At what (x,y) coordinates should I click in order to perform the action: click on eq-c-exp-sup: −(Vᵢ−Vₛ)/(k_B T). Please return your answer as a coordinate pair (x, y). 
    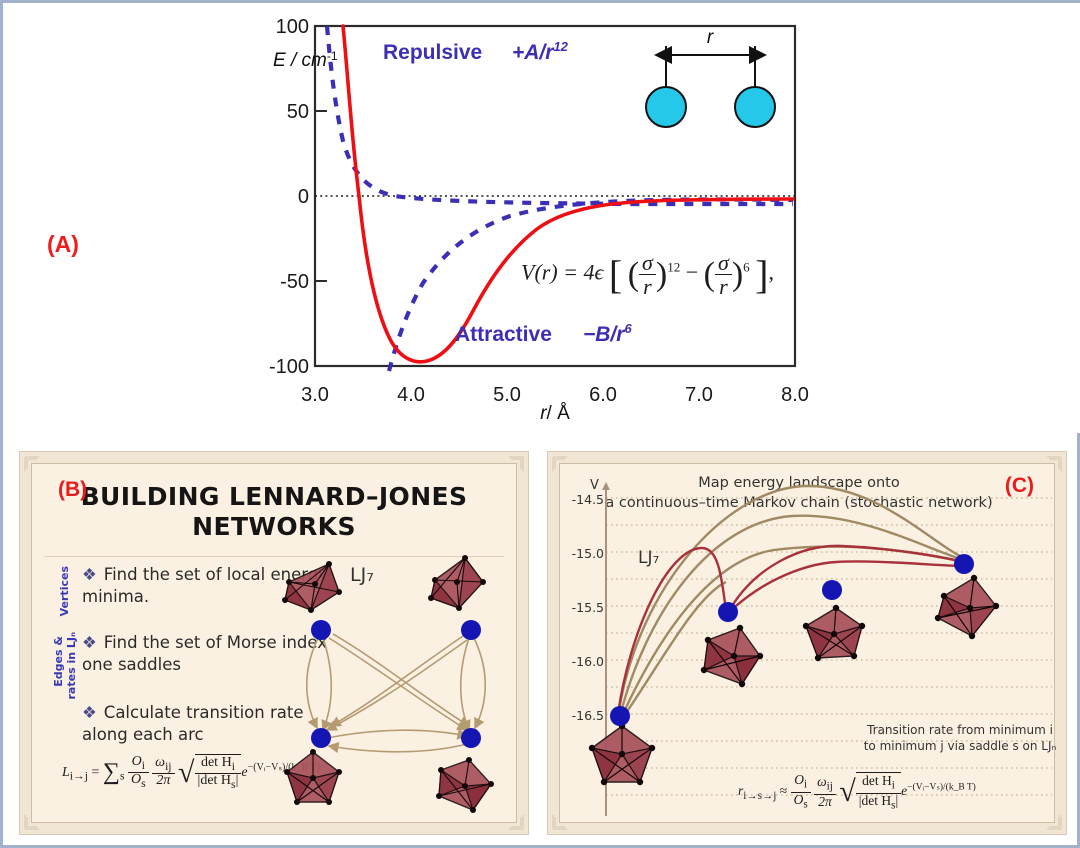
    Looking at the image, I should click on (941, 787).